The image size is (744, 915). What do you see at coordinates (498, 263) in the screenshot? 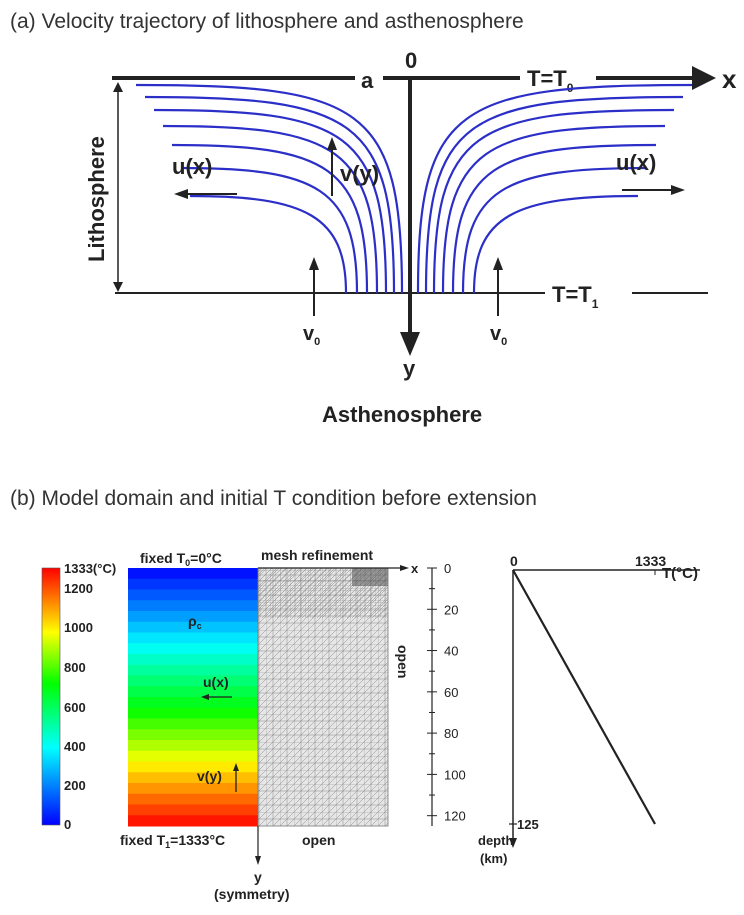
I see `v0-right-arrowhead` at bounding box center [498, 263].